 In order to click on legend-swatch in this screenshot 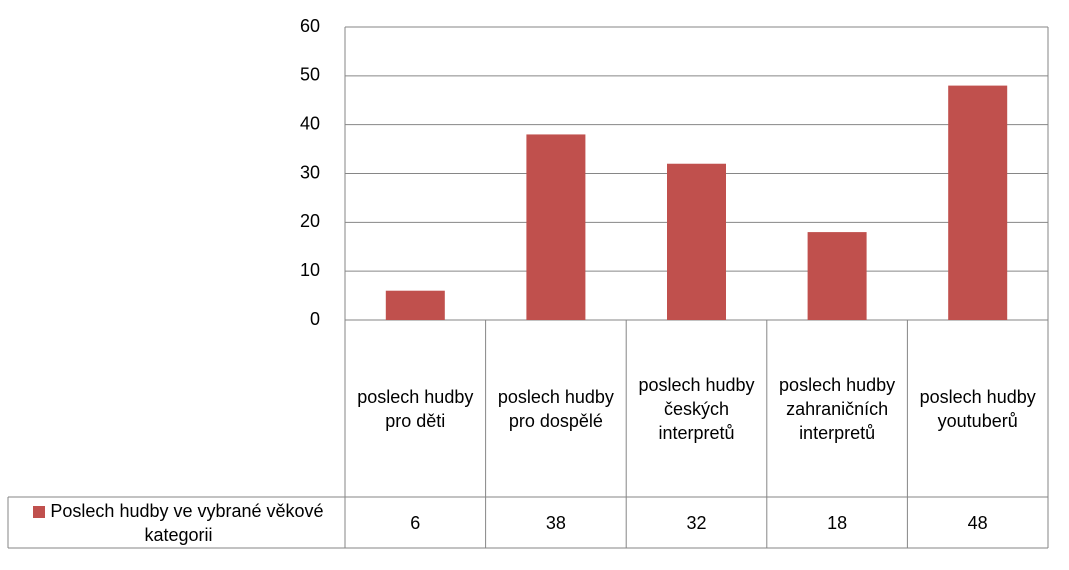, I will do `click(39, 511)`.